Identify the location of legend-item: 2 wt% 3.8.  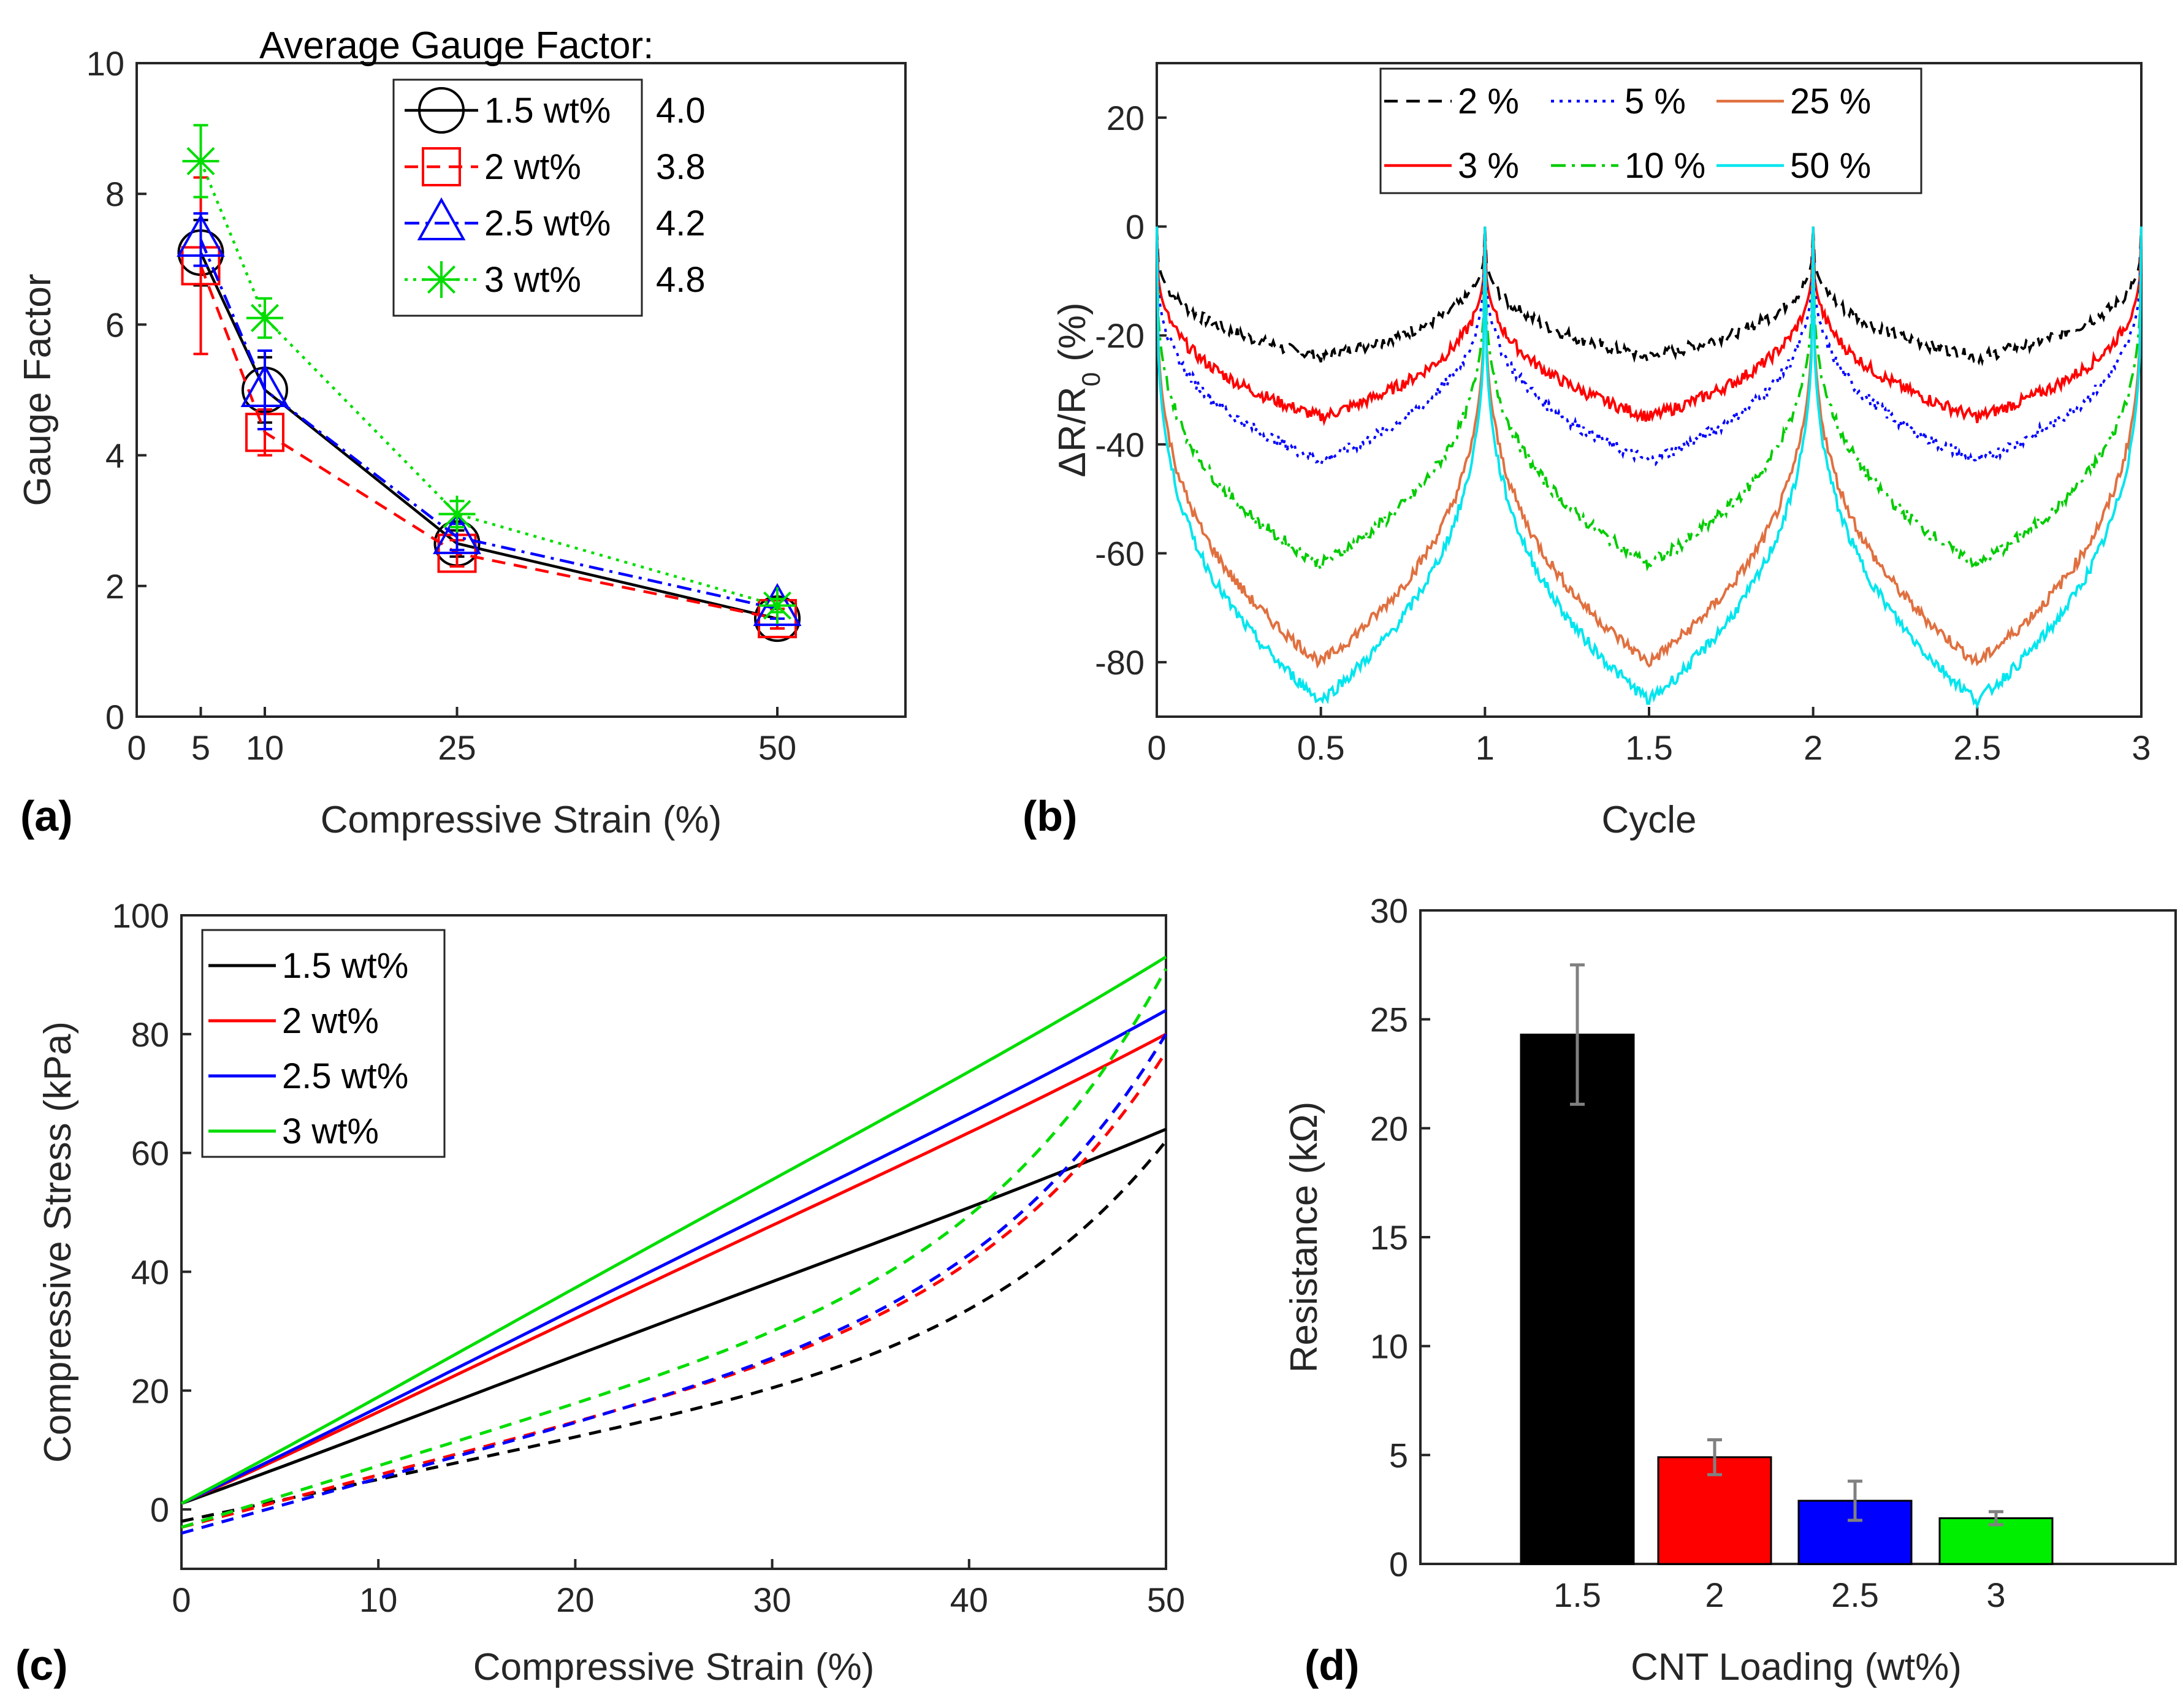
(555, 167).